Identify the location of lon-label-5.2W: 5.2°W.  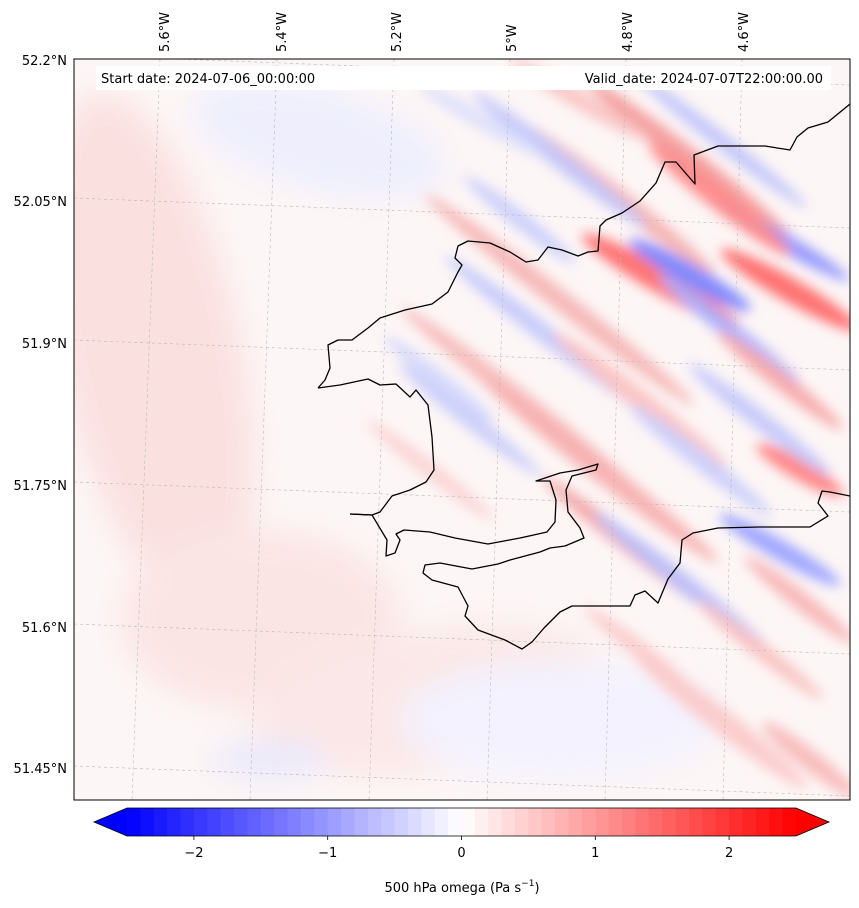
(397, 32).